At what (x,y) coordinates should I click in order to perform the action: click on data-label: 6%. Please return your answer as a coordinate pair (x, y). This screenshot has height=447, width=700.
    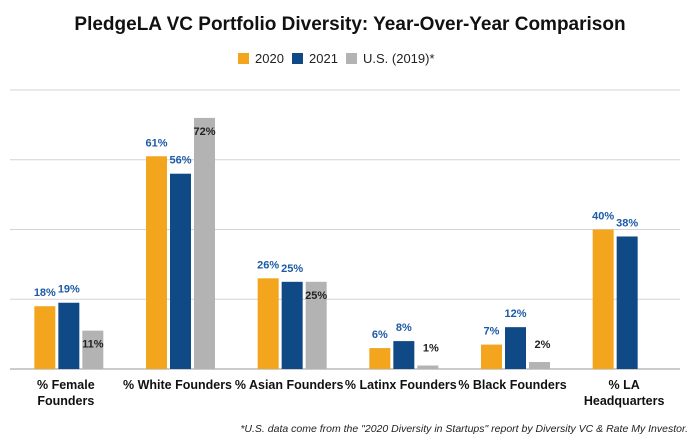
    Looking at the image, I should click on (380, 335).